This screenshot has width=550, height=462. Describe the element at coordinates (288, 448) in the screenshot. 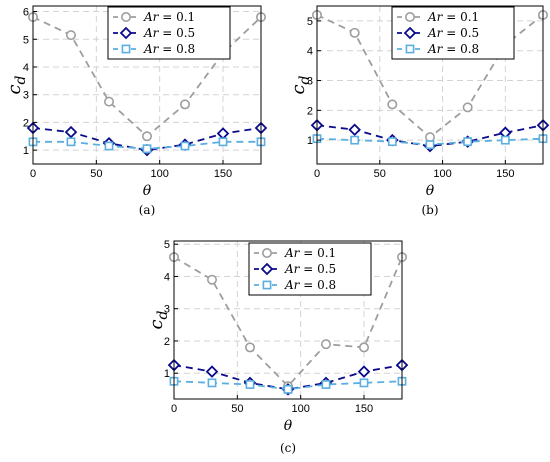

I see `panel-caption: (c)` at that location.